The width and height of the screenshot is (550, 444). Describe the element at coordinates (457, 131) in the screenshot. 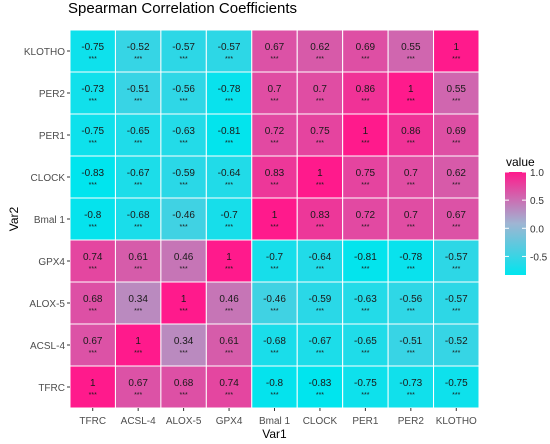

I see `cell-value-label: 0.69` at that location.